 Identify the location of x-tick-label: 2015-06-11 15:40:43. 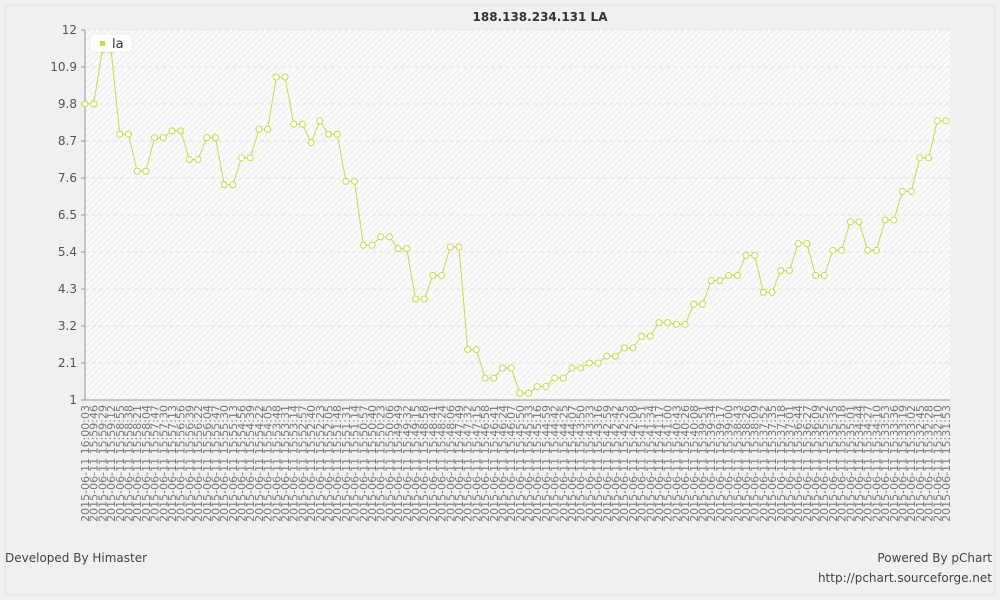
(676, 463).